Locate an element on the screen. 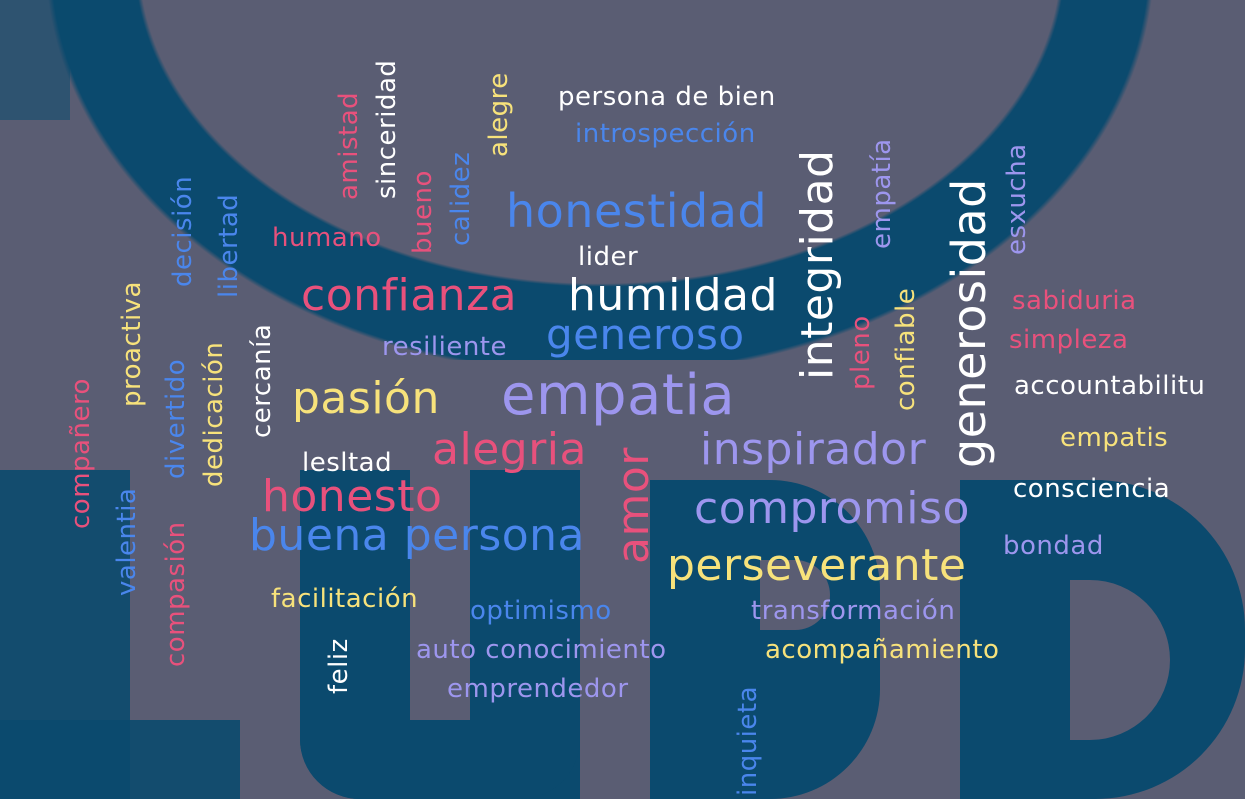 This screenshot has width=1245, height=799. word-simpleza: simpleza is located at coordinates (1069, 340).